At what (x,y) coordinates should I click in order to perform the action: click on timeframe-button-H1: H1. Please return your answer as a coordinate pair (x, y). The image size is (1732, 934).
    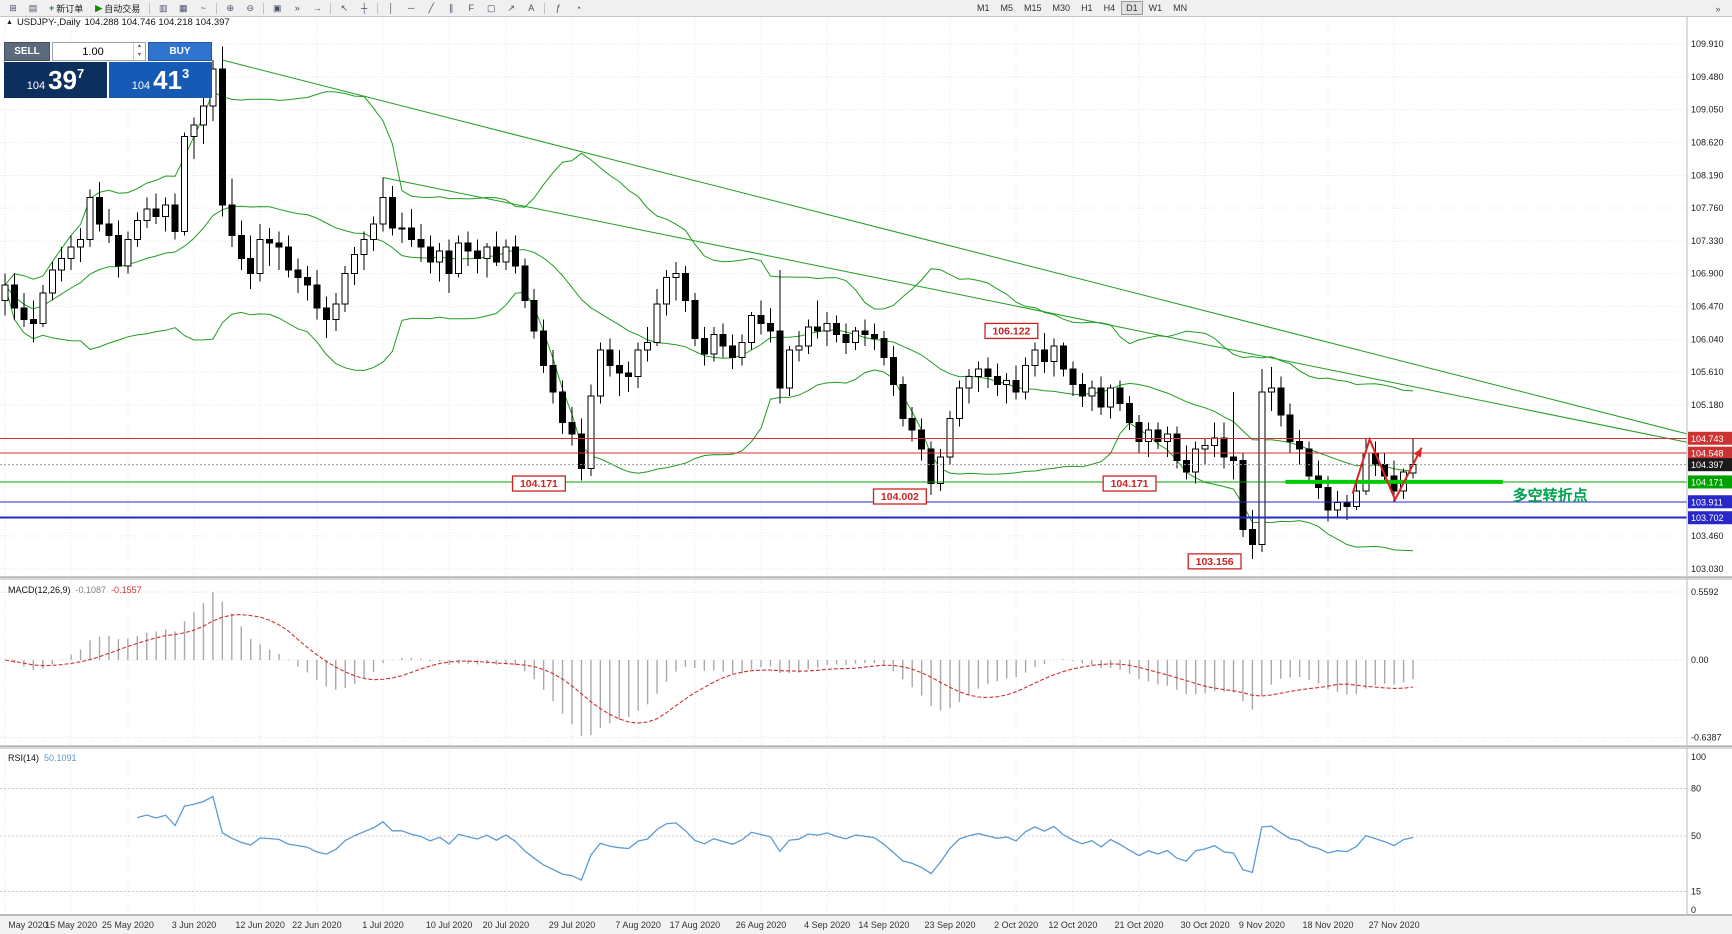
    Looking at the image, I should click on (1087, 8).